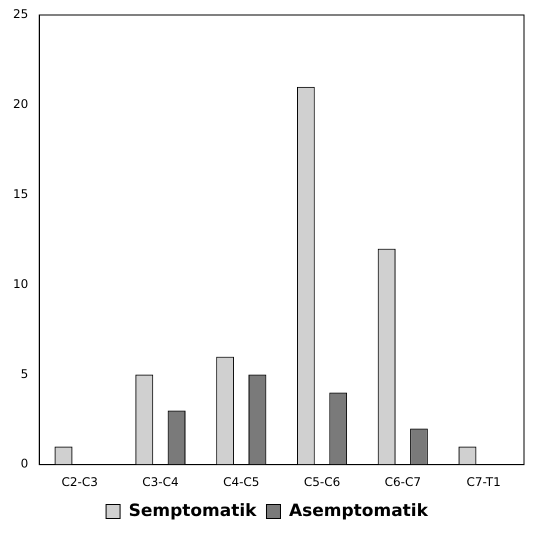  Describe the element at coordinates (24, 463) in the screenshot. I see `y-tick-label: 0` at that location.